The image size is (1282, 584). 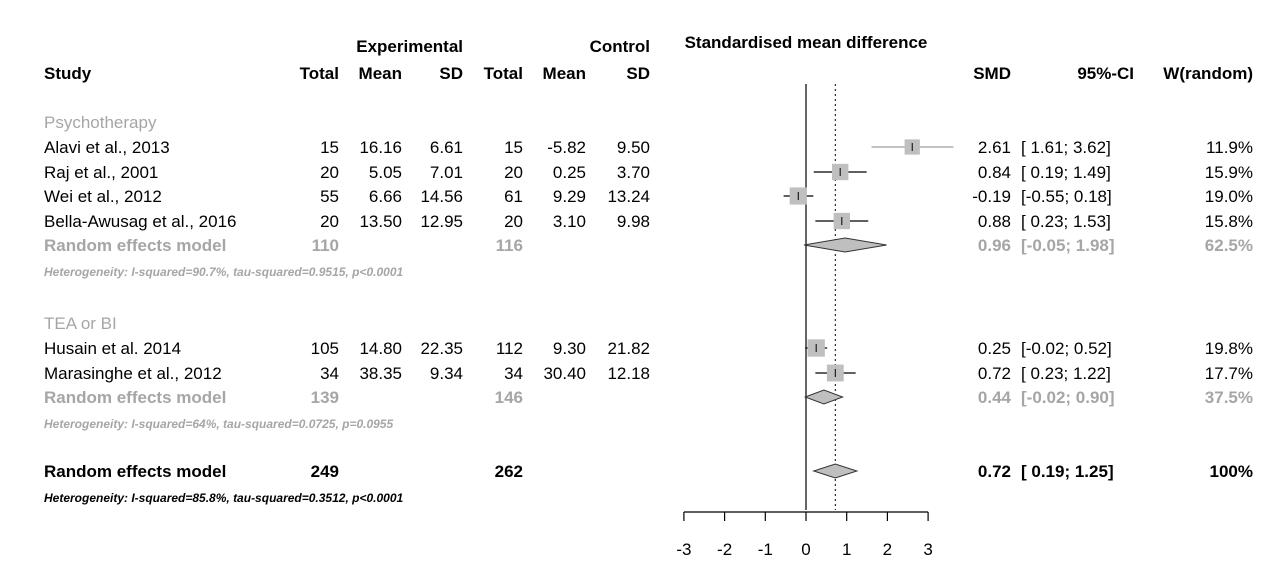 What do you see at coordinates (1066, 172) in the screenshot?
I see `study-ci: [ 0.19; 1.49]` at bounding box center [1066, 172].